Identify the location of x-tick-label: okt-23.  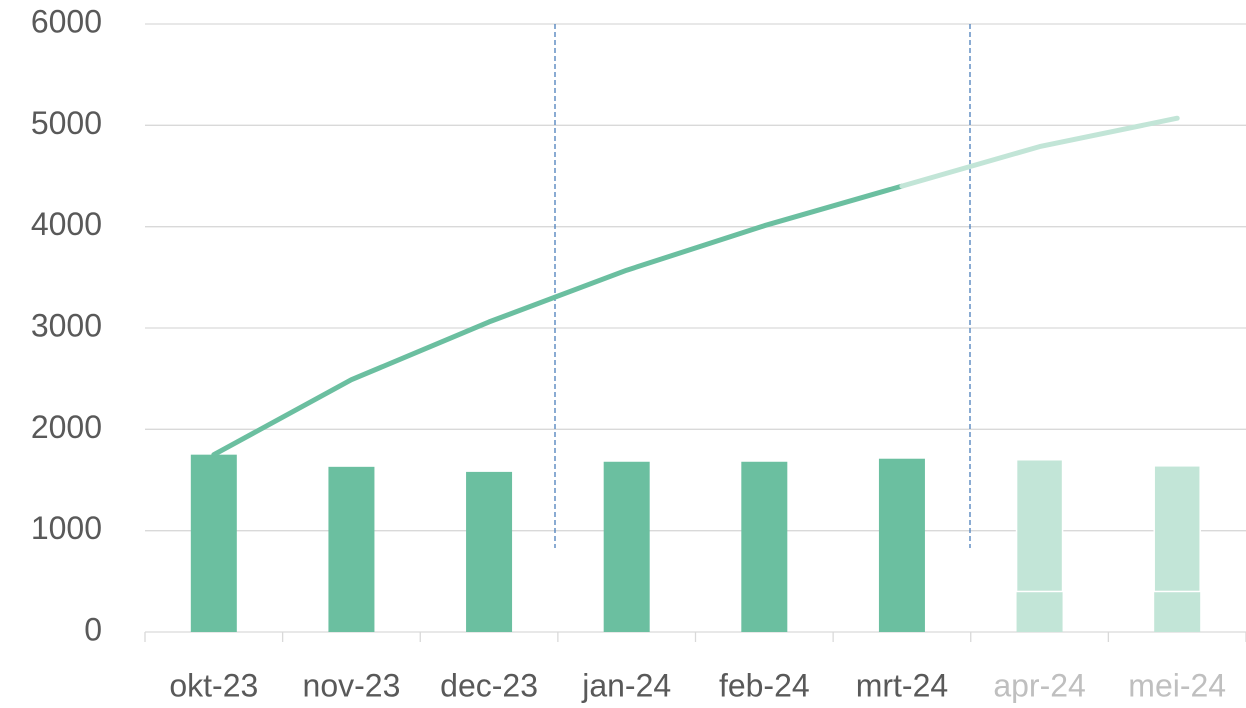
(213, 685).